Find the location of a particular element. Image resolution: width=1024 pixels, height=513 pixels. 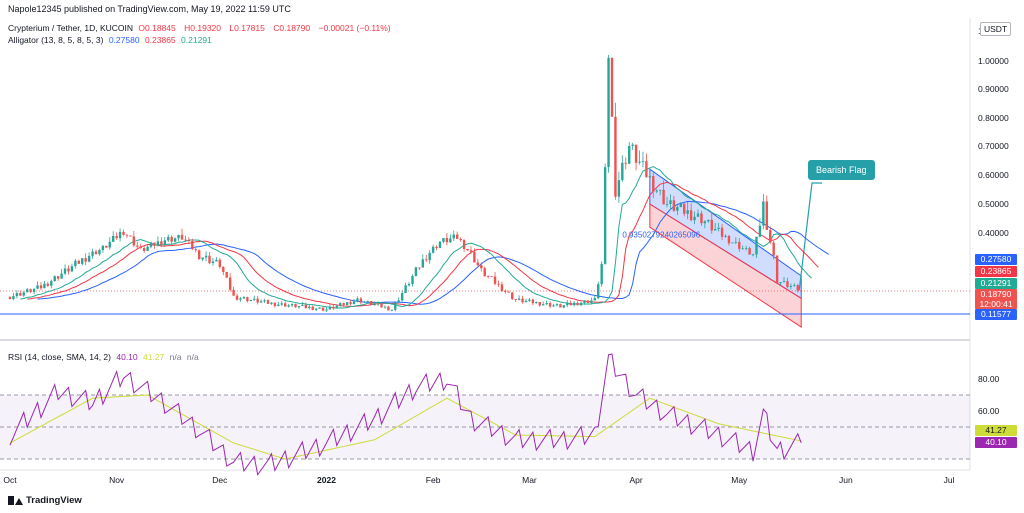

tradingview-logo-icon is located at coordinates (15, 500).